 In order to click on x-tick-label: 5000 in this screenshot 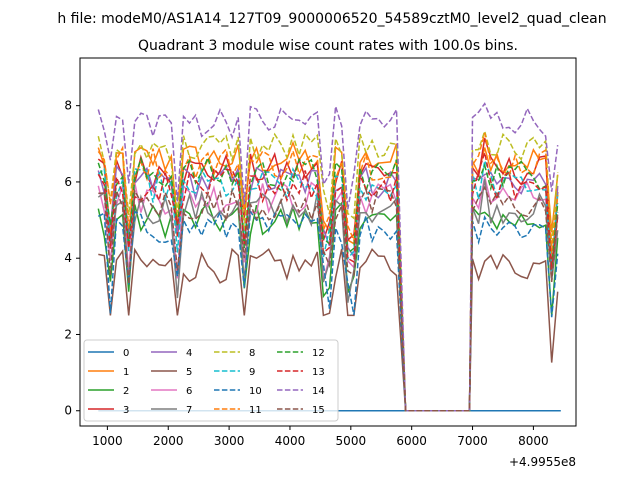, I will do `click(351, 441)`.